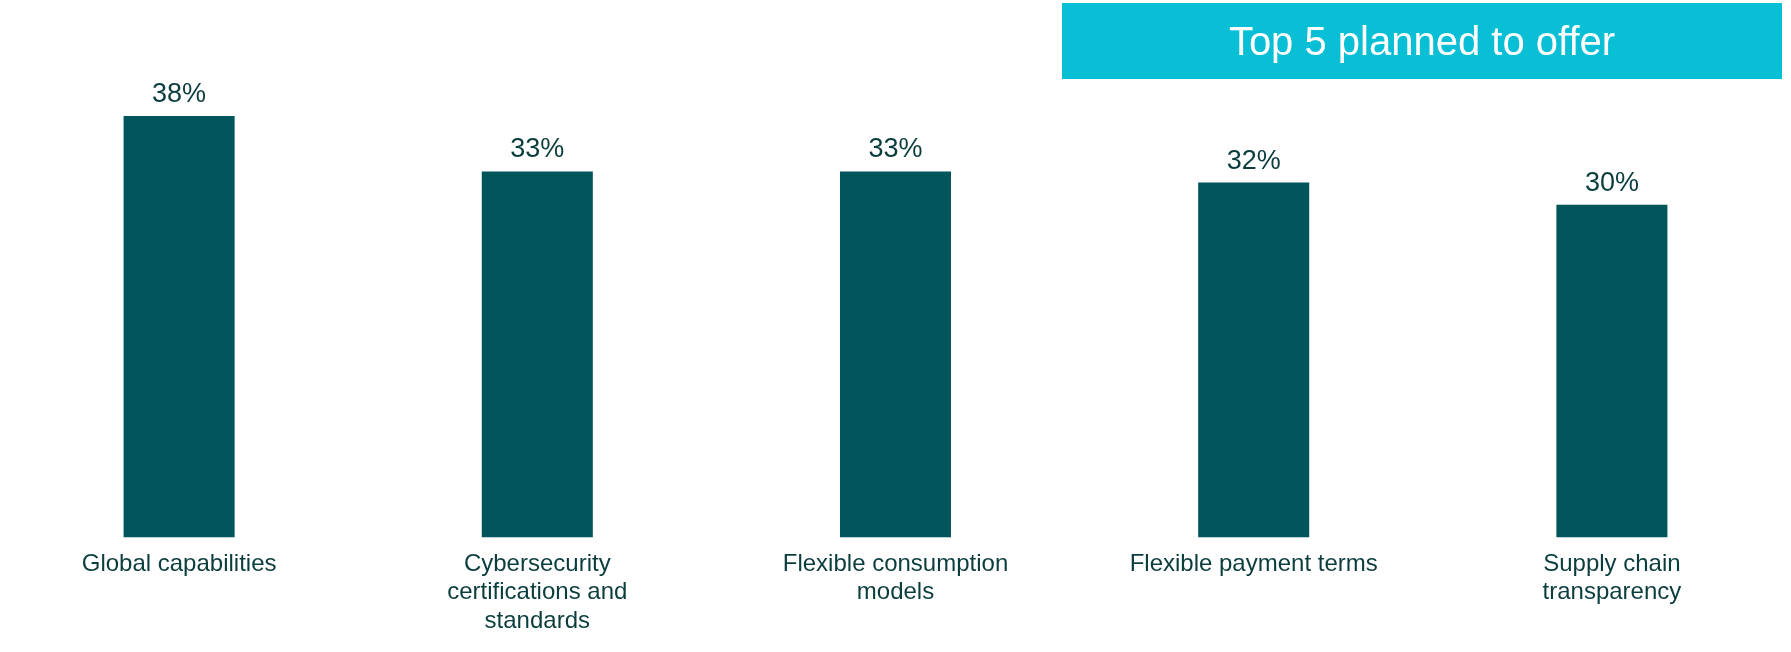 Image resolution: width=1791 pixels, height=652 pixels. What do you see at coordinates (179, 92) in the screenshot?
I see `data-label: 38%` at bounding box center [179, 92].